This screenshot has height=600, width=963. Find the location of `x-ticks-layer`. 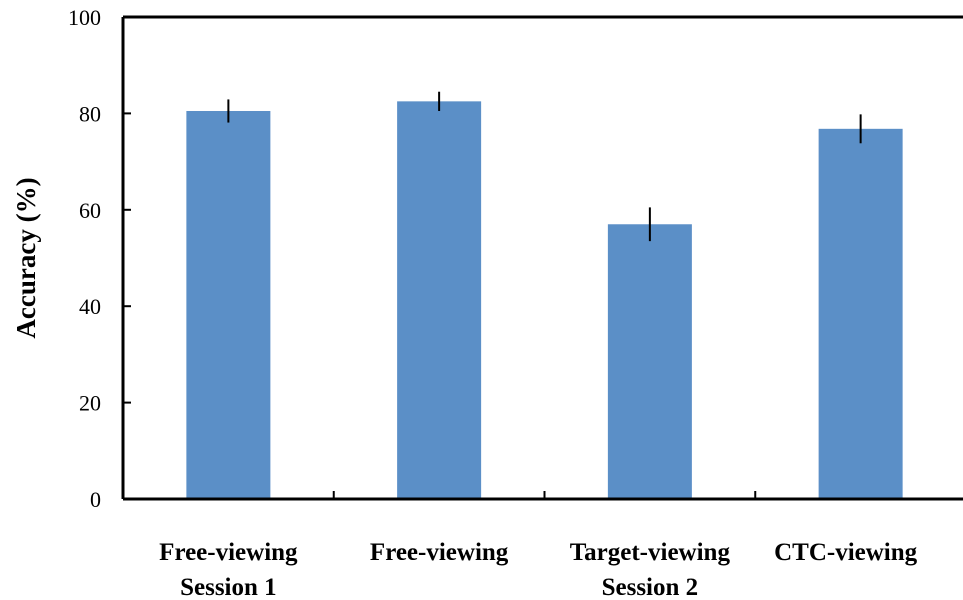

x-ticks-layer is located at coordinates (544, 495).